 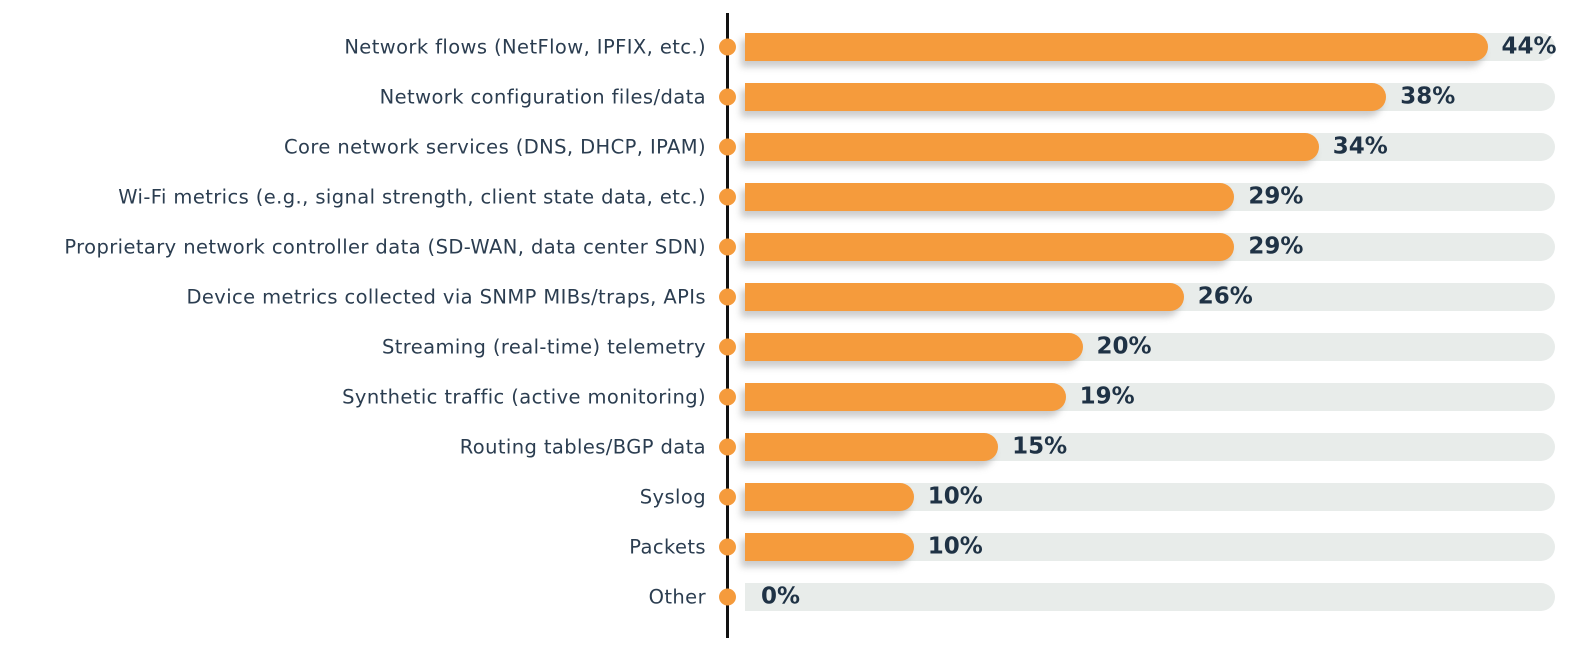 What do you see at coordinates (667, 547) in the screenshot?
I see `category-label: Packets` at bounding box center [667, 547].